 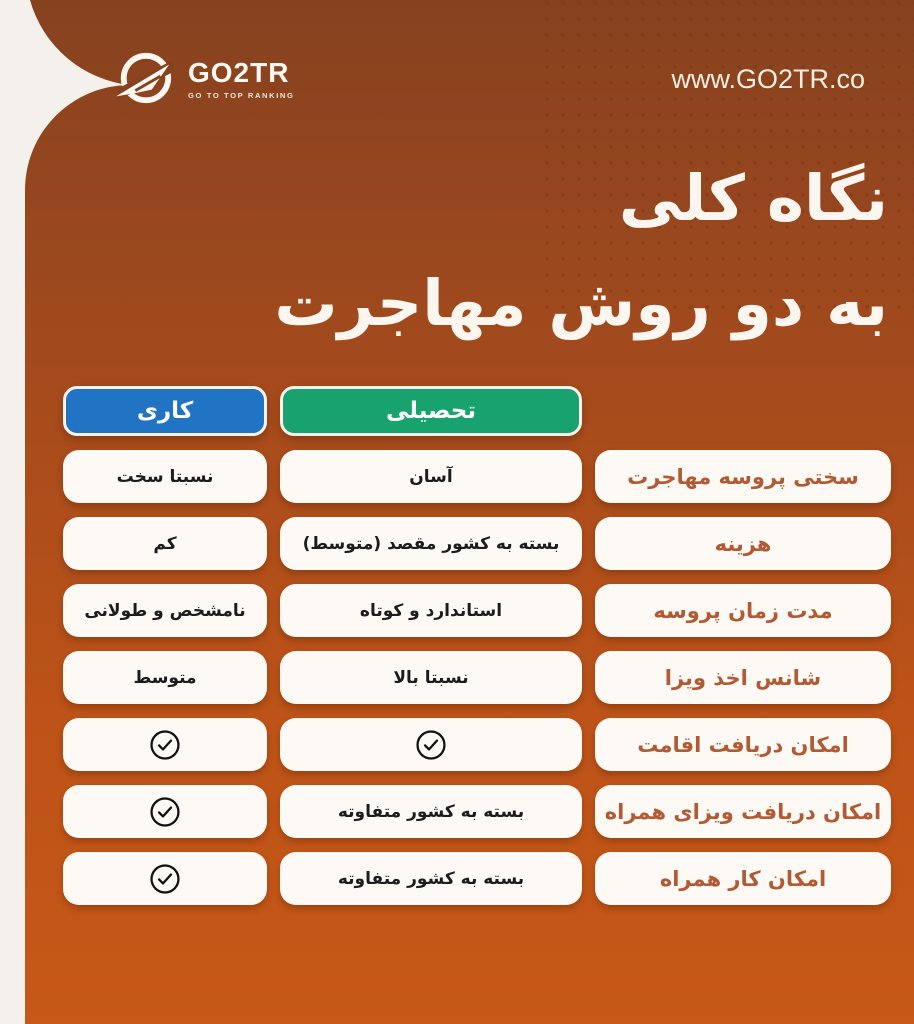 I want to click on study-value-difficulty: آسان, so click(x=431, y=476).